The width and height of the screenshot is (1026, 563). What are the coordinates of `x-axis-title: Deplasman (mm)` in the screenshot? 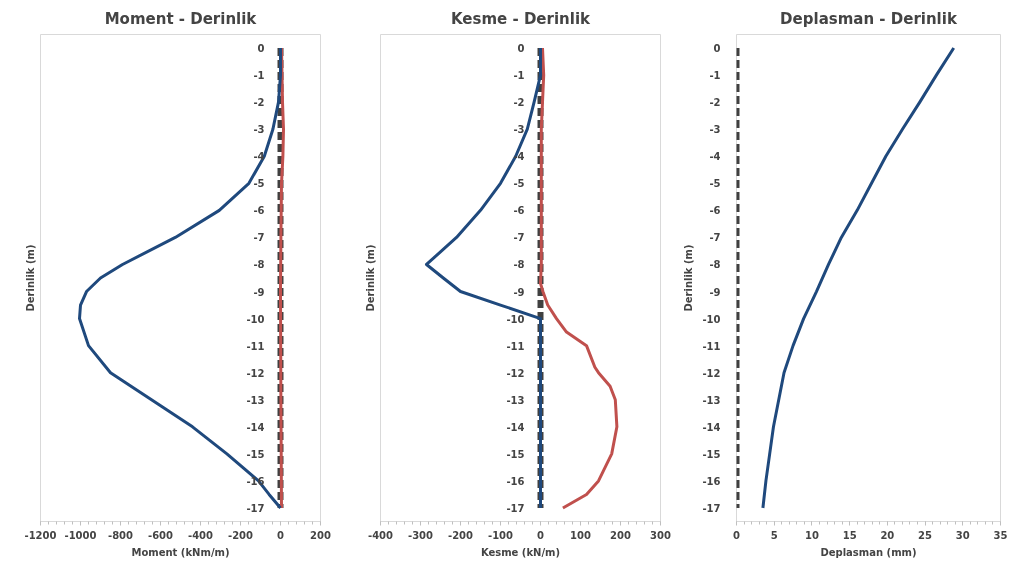 It's located at (868, 552).